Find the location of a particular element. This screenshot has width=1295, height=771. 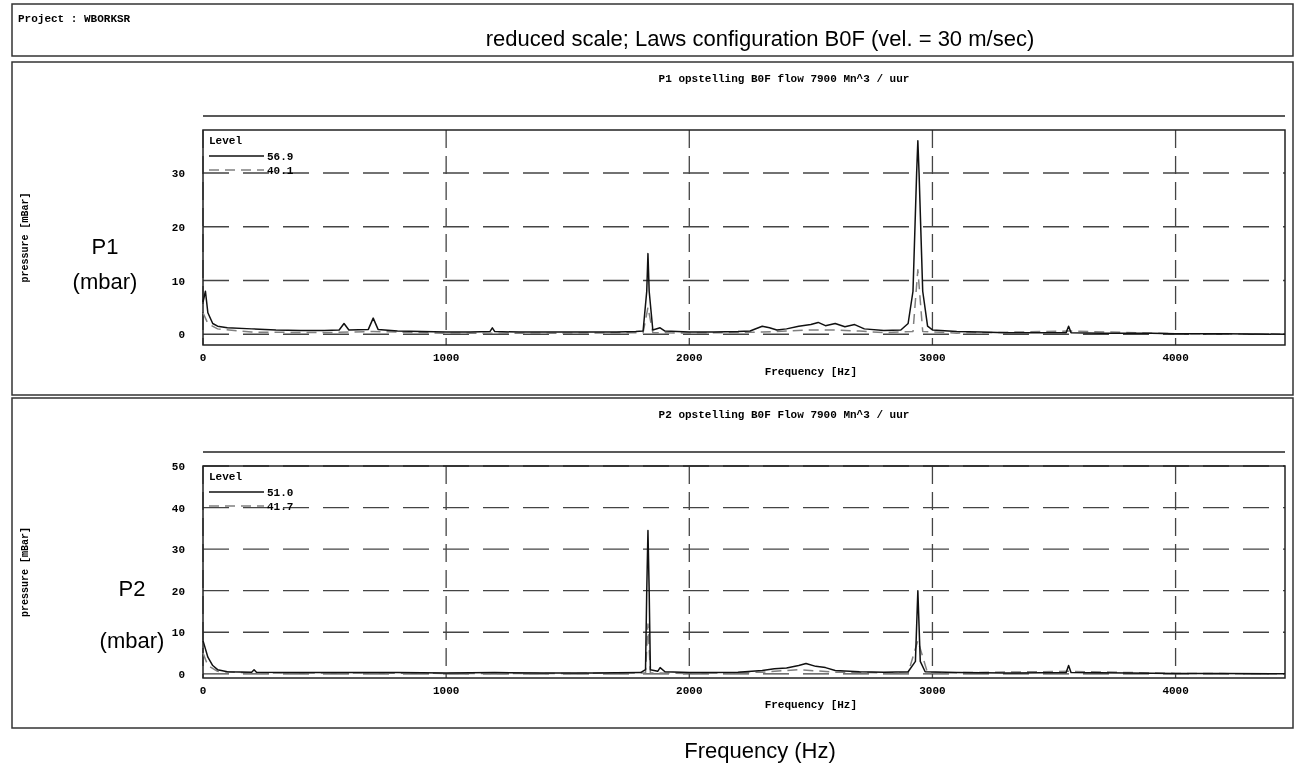

text: P1 is located at coordinates (105, 246).